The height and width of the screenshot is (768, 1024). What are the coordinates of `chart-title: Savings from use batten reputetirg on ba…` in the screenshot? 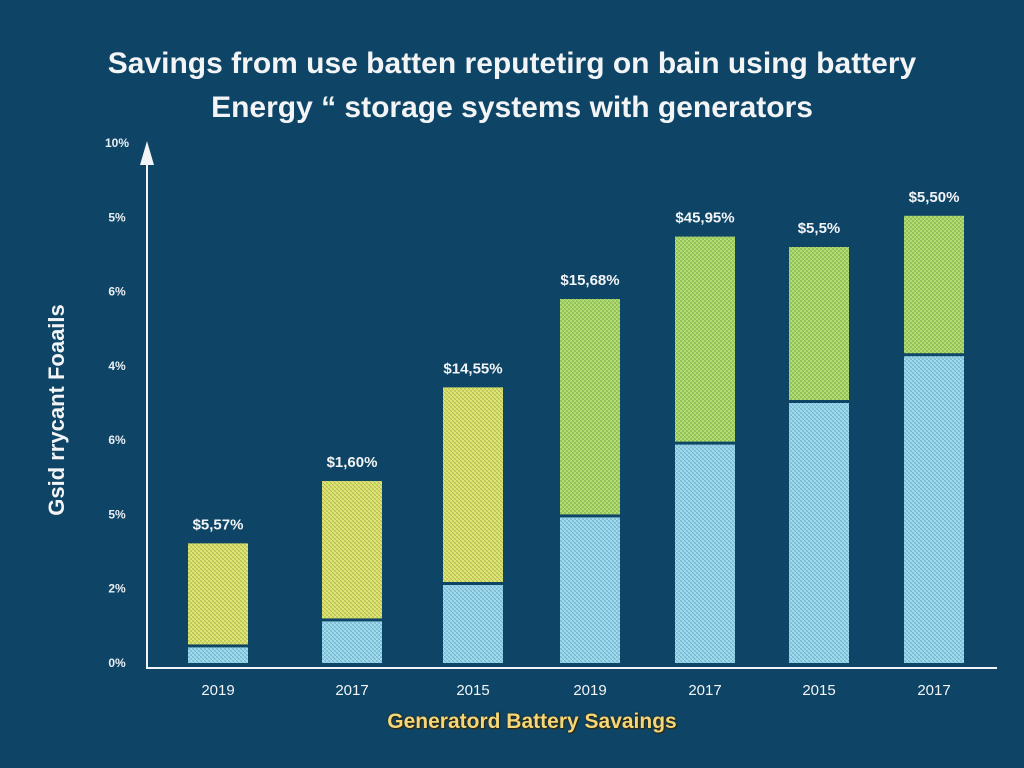 It's located at (512, 86).